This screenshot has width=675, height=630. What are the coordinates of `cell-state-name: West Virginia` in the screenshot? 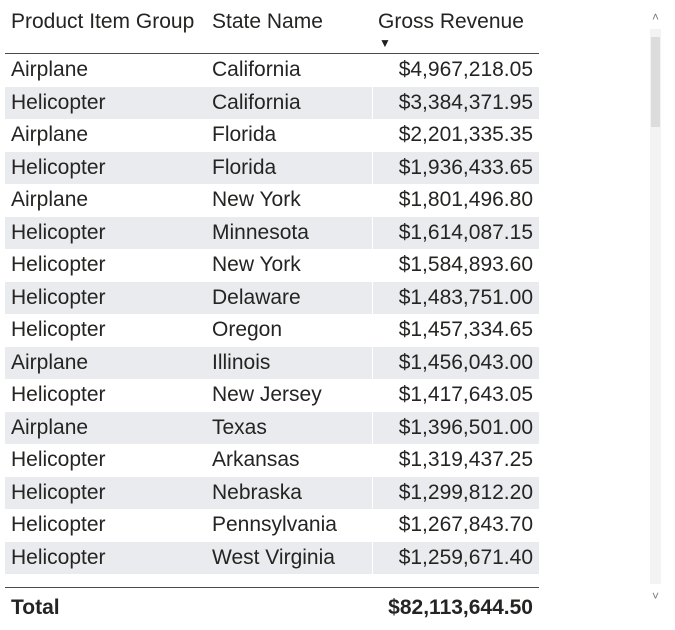 It's located at (273, 557).